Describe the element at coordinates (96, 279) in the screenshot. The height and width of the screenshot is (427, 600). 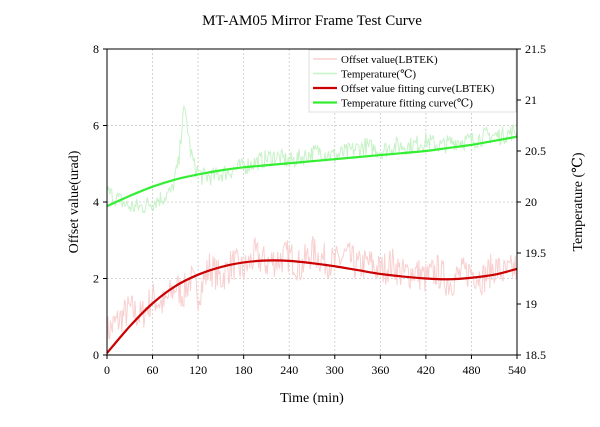
I see `y-tick-label: 2` at that location.